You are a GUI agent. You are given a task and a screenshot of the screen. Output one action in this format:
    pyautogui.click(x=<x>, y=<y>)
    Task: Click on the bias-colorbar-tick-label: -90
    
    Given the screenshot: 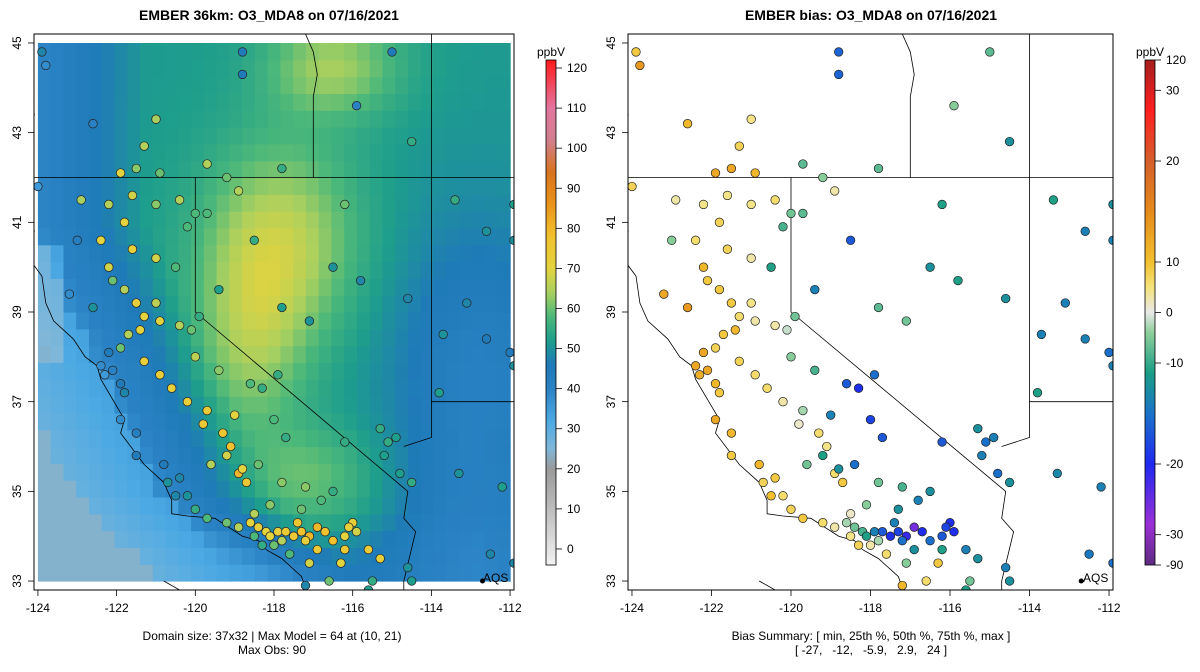 What is the action you would take?
    pyautogui.click(x=1175, y=565)
    